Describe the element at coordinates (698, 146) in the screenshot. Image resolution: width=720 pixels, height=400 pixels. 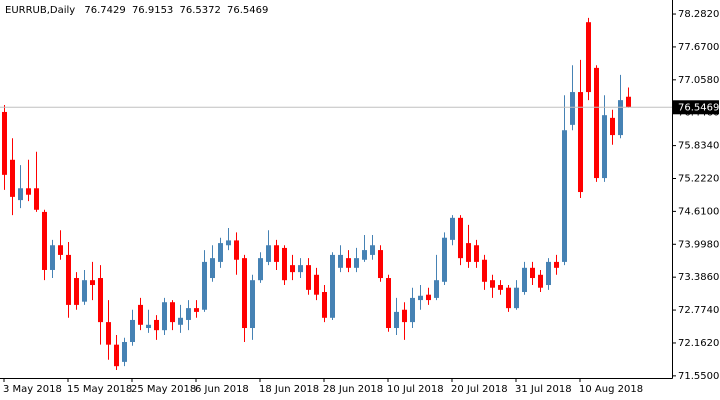
I see `y-tick-label: 75.8340` at that location.